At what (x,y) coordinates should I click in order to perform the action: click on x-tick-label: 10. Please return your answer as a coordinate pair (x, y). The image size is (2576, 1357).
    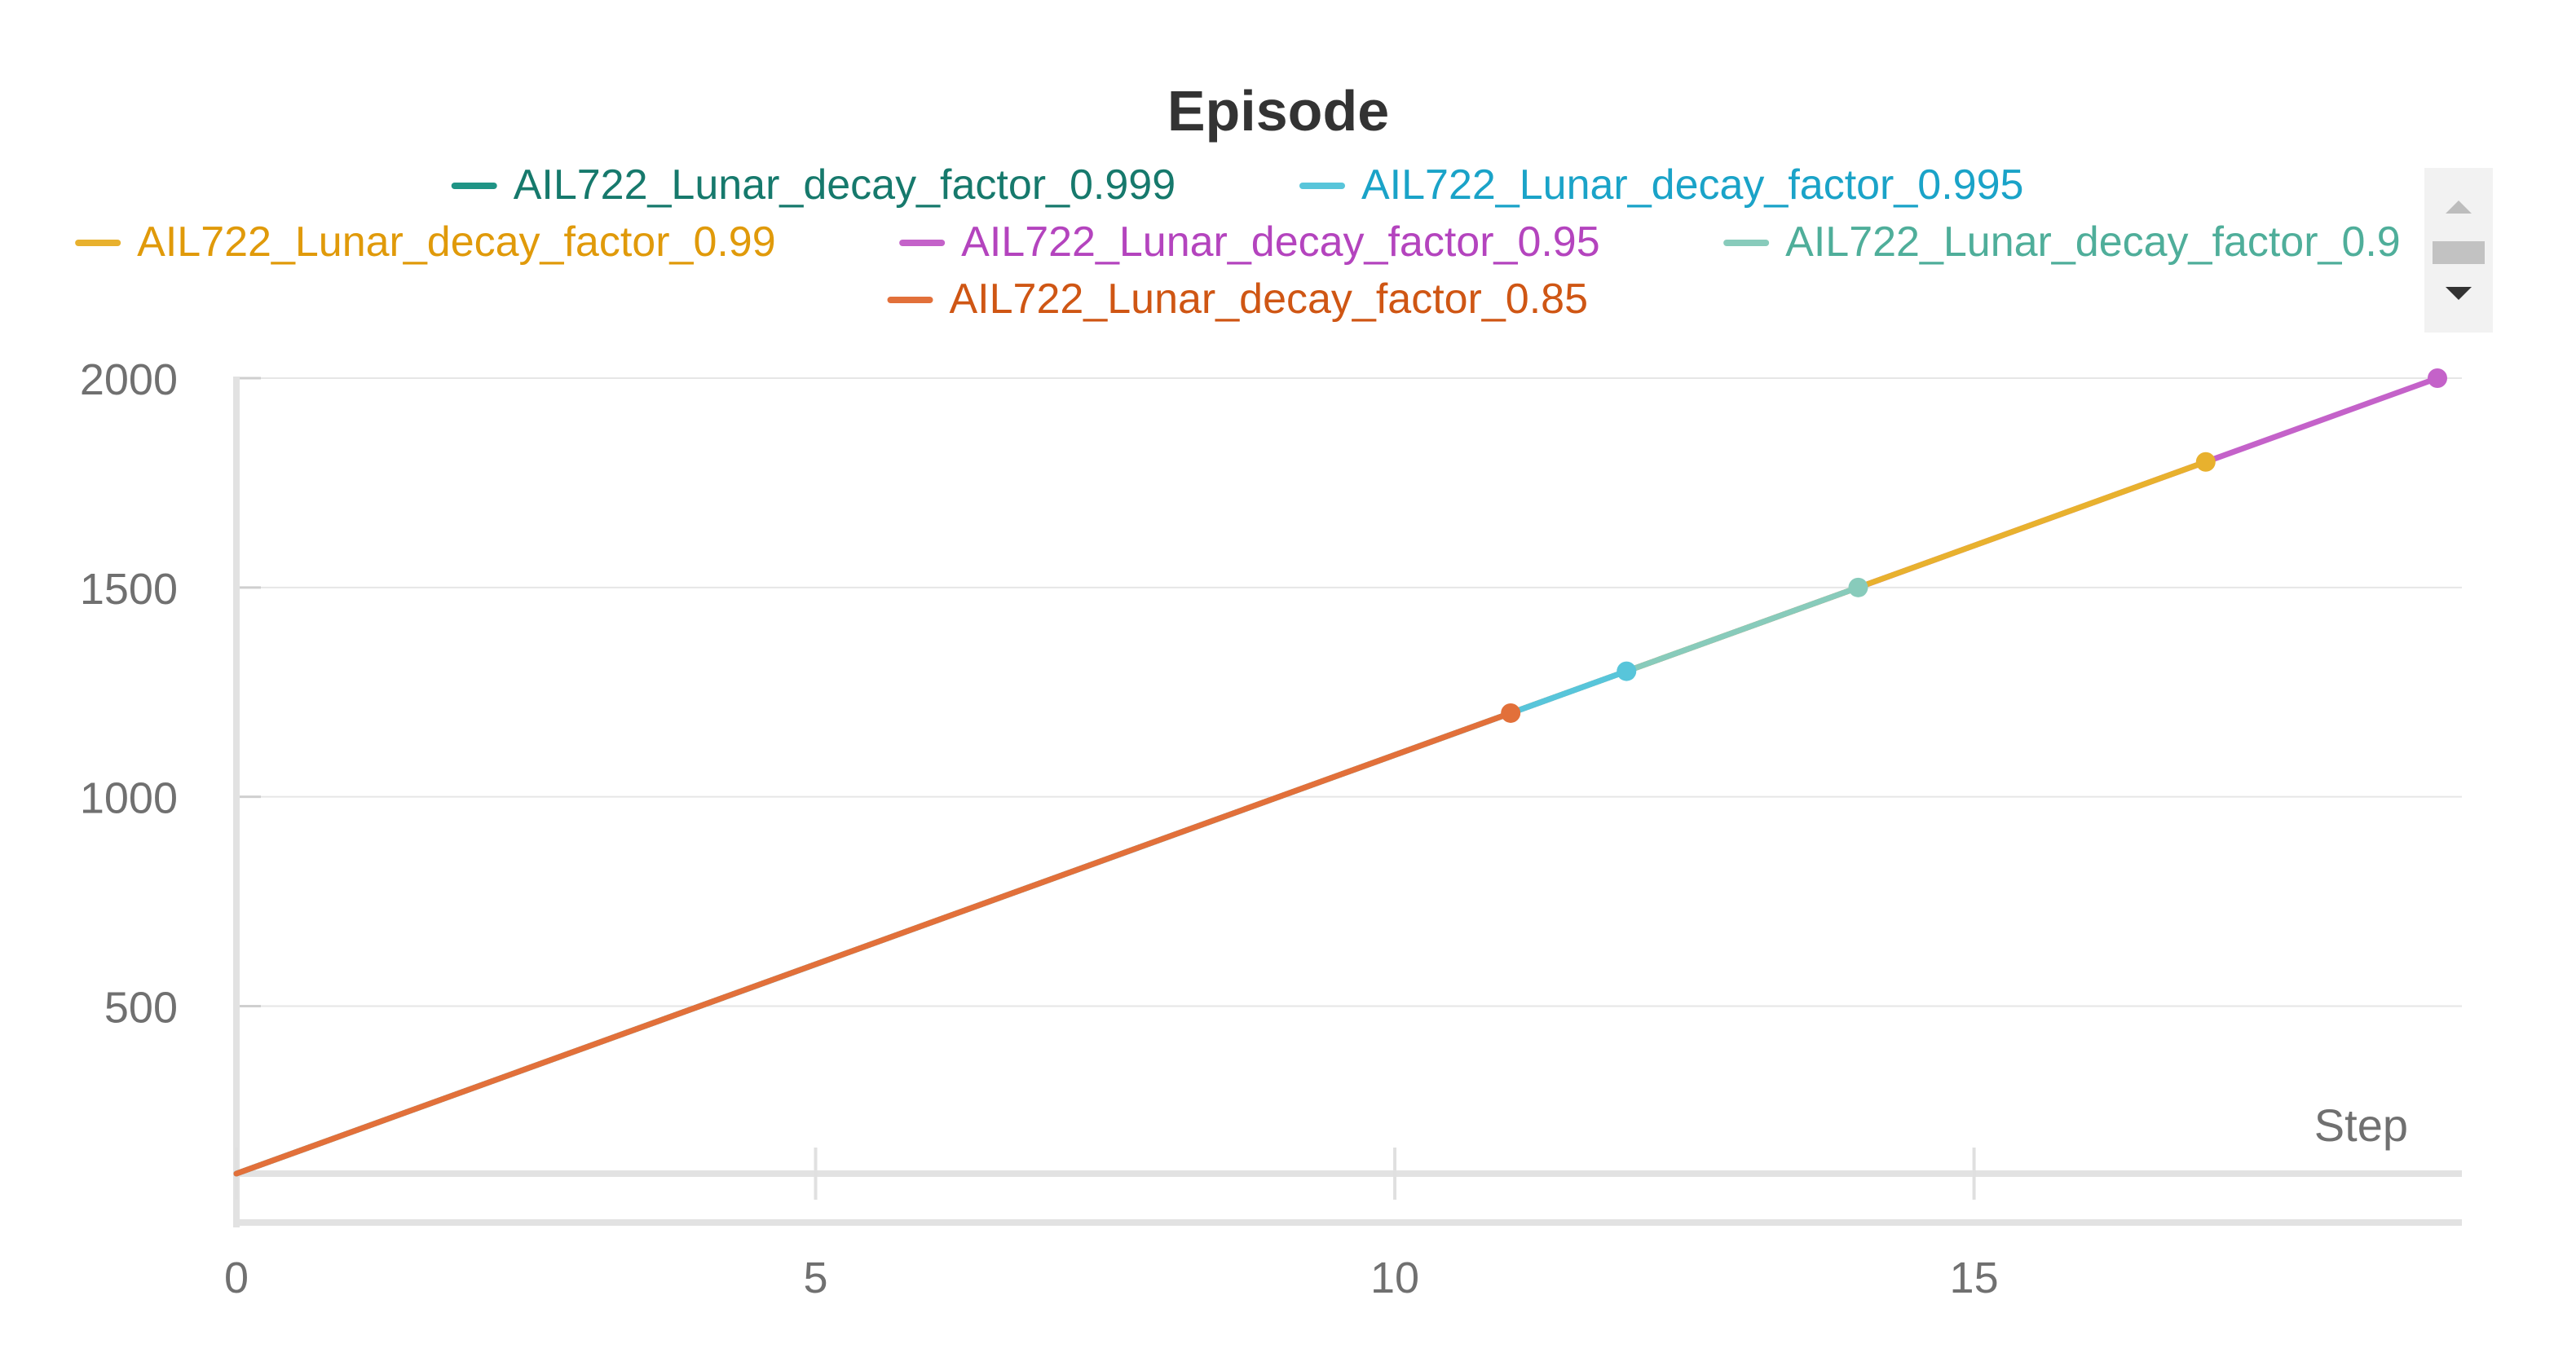
    Looking at the image, I should click on (1394, 1277).